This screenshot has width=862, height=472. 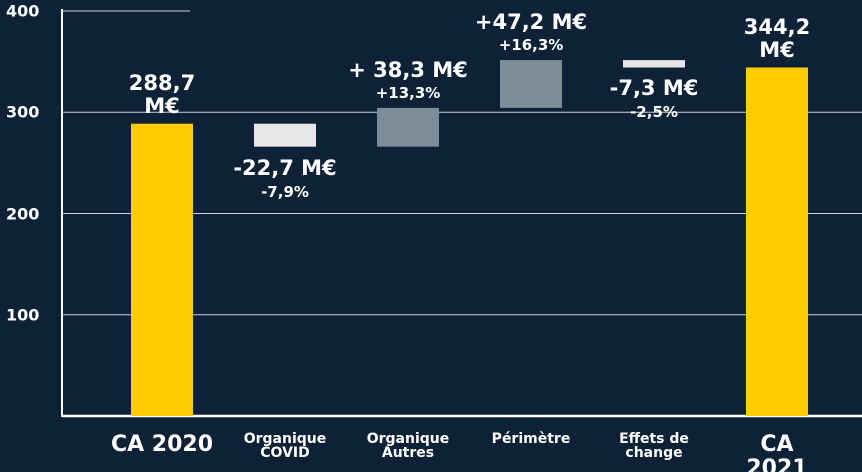 What do you see at coordinates (285, 191) in the screenshot?
I see `percent-label: -7,9%` at bounding box center [285, 191].